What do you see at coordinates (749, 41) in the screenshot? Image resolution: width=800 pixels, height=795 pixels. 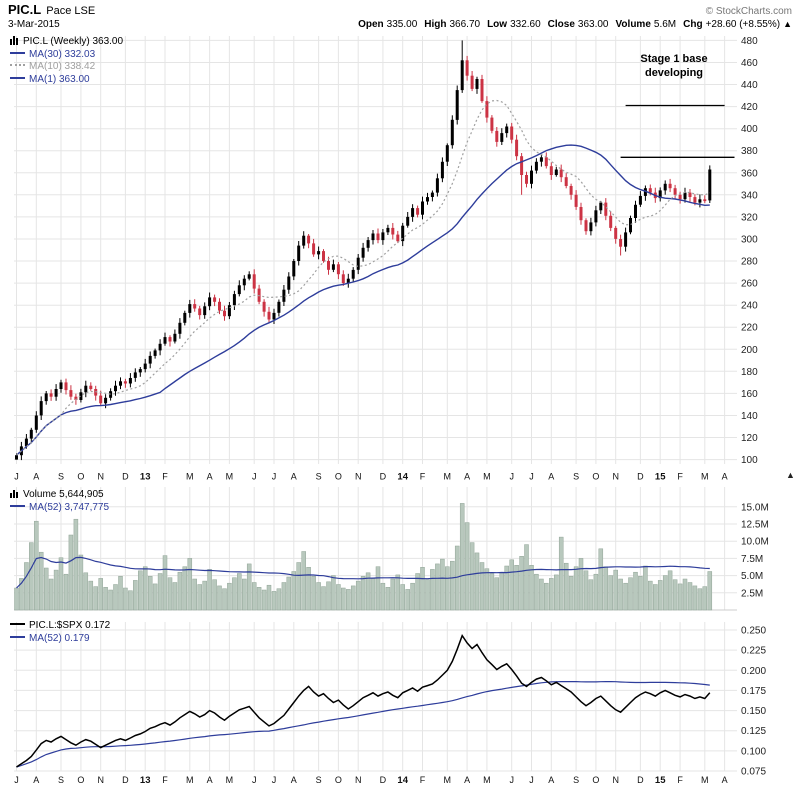 I see `y-axis-label: 480` at bounding box center [749, 41].